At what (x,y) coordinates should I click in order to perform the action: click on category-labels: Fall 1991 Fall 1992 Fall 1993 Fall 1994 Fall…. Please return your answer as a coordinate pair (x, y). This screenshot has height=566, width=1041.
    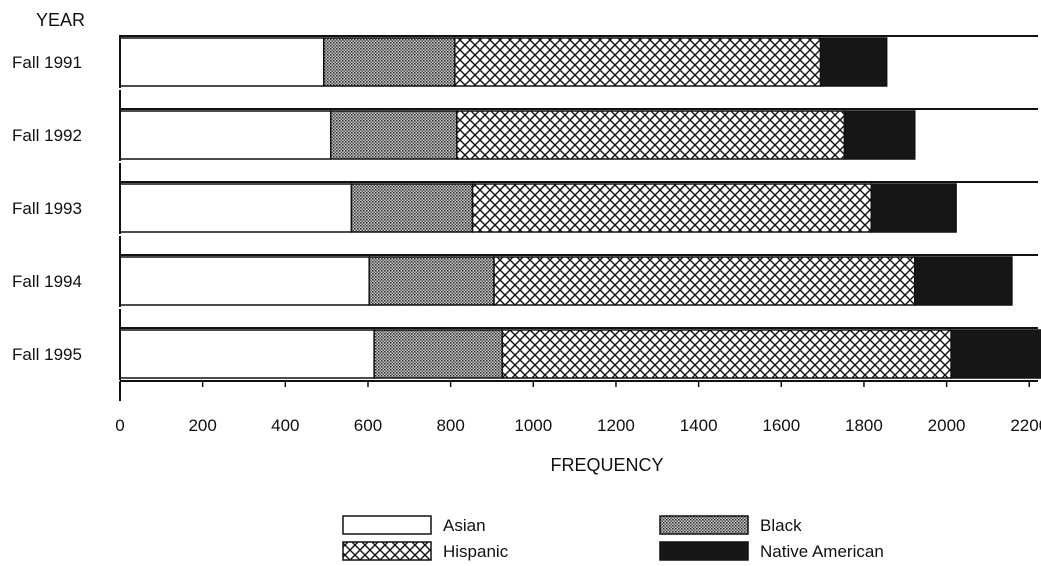
    Looking at the image, I should click on (47, 208).